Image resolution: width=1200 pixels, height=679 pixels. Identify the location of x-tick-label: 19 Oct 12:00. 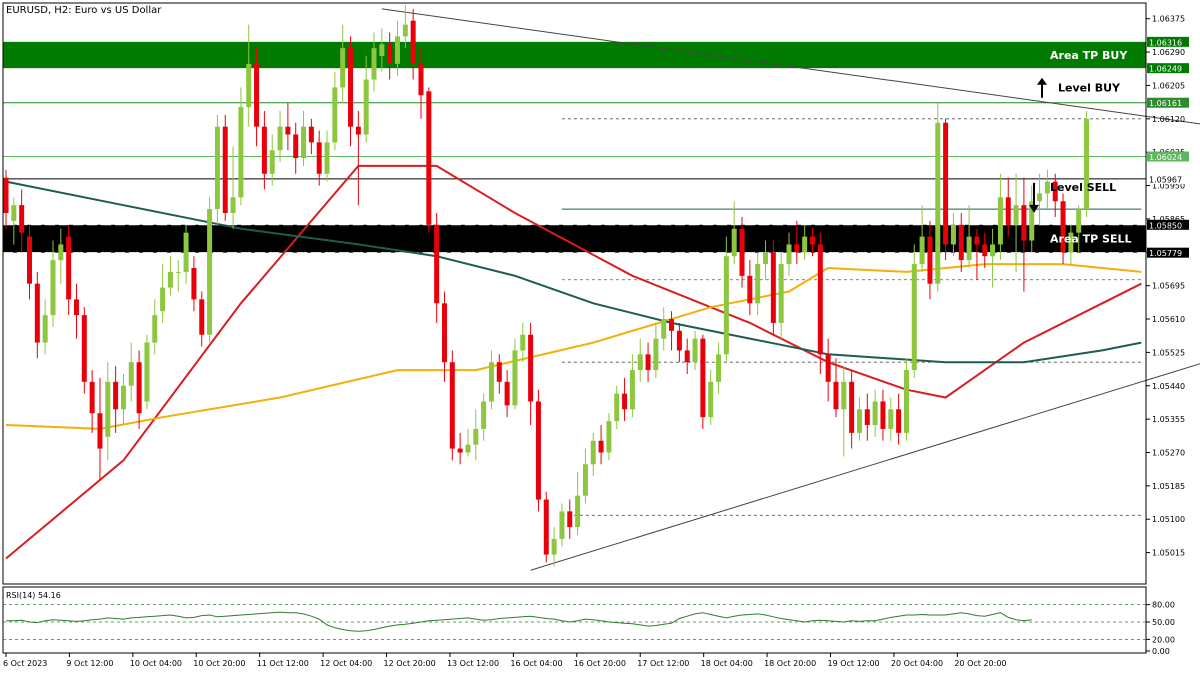
(853, 663).